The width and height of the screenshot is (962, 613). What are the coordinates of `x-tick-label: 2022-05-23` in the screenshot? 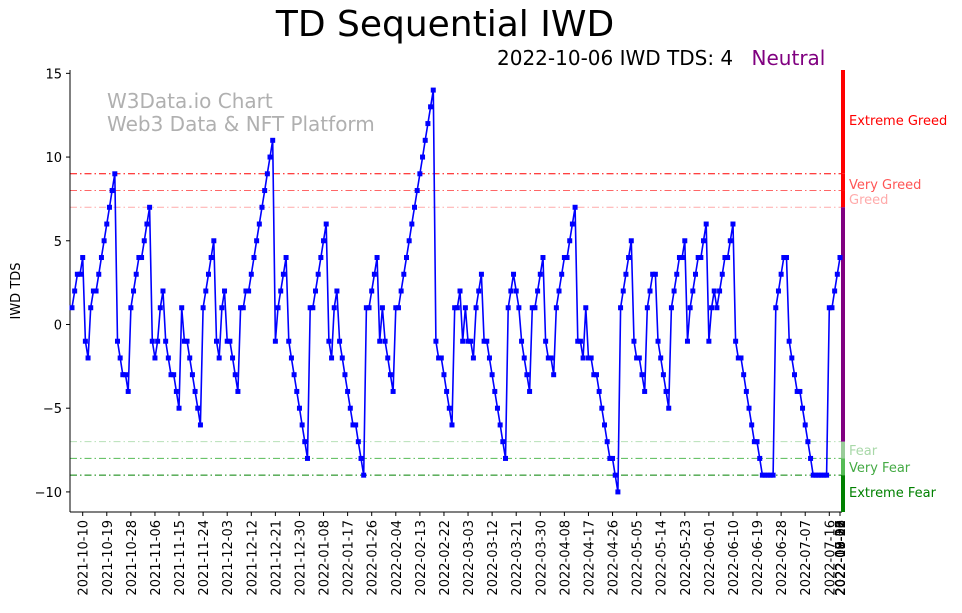 It's located at (686, 558).